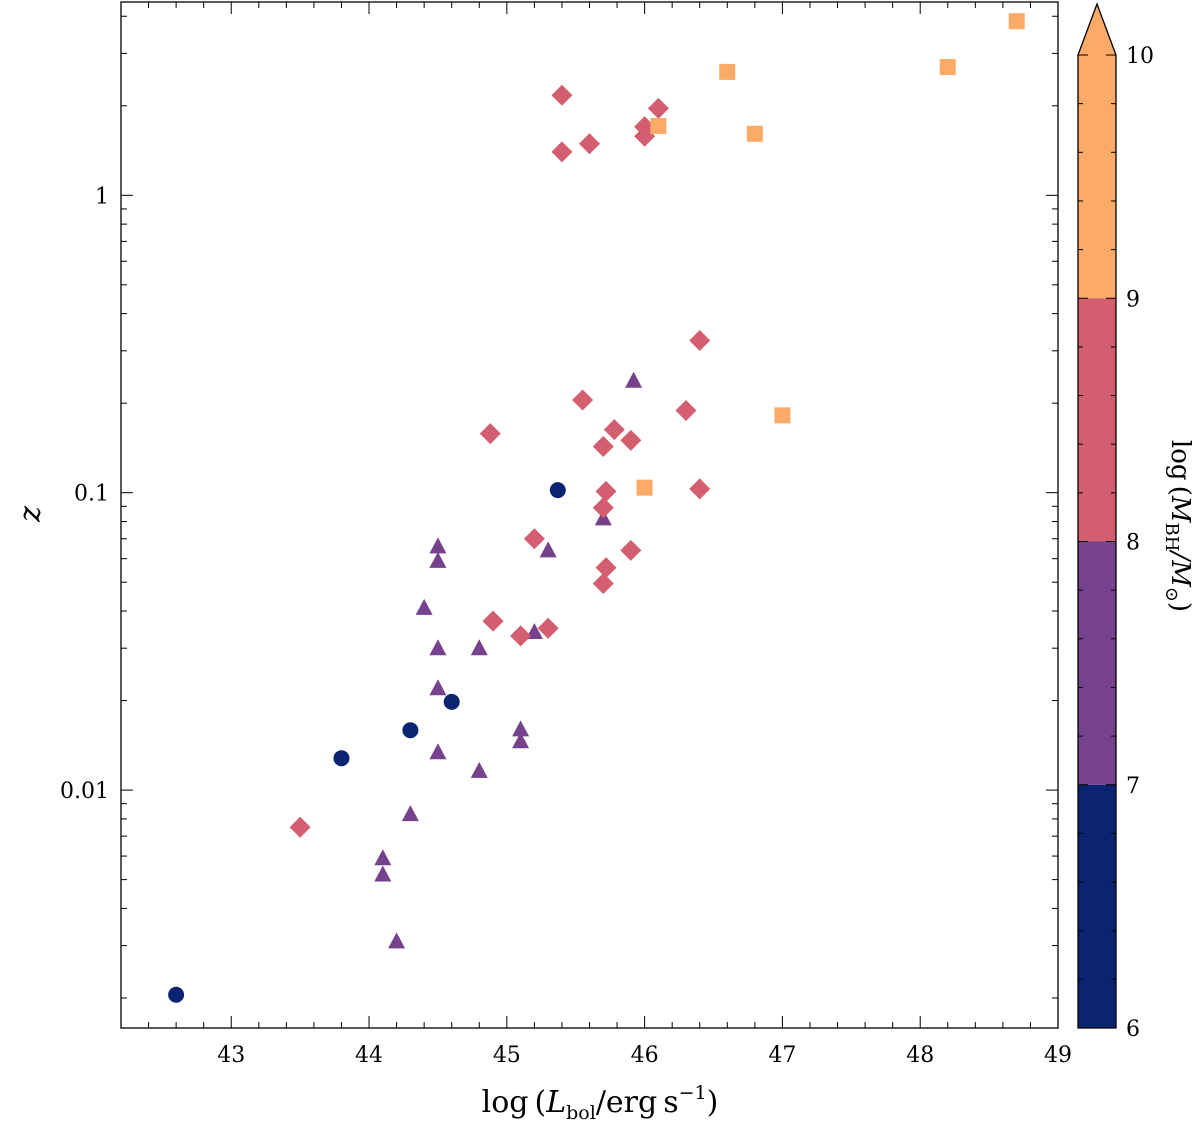 Image resolution: width=1200 pixels, height=1125 pixels. What do you see at coordinates (231, 1055) in the screenshot?
I see `x-tick-label: 43` at bounding box center [231, 1055].